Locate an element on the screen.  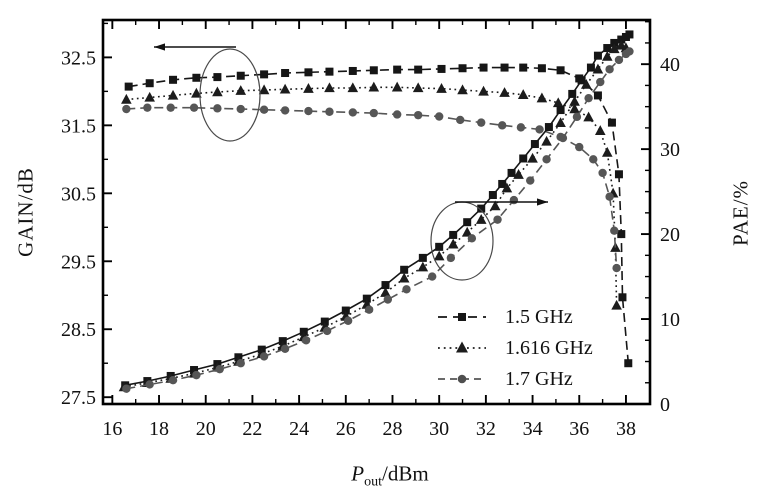
x-axis-title-subscript: out is located at coordinates (373, 482).